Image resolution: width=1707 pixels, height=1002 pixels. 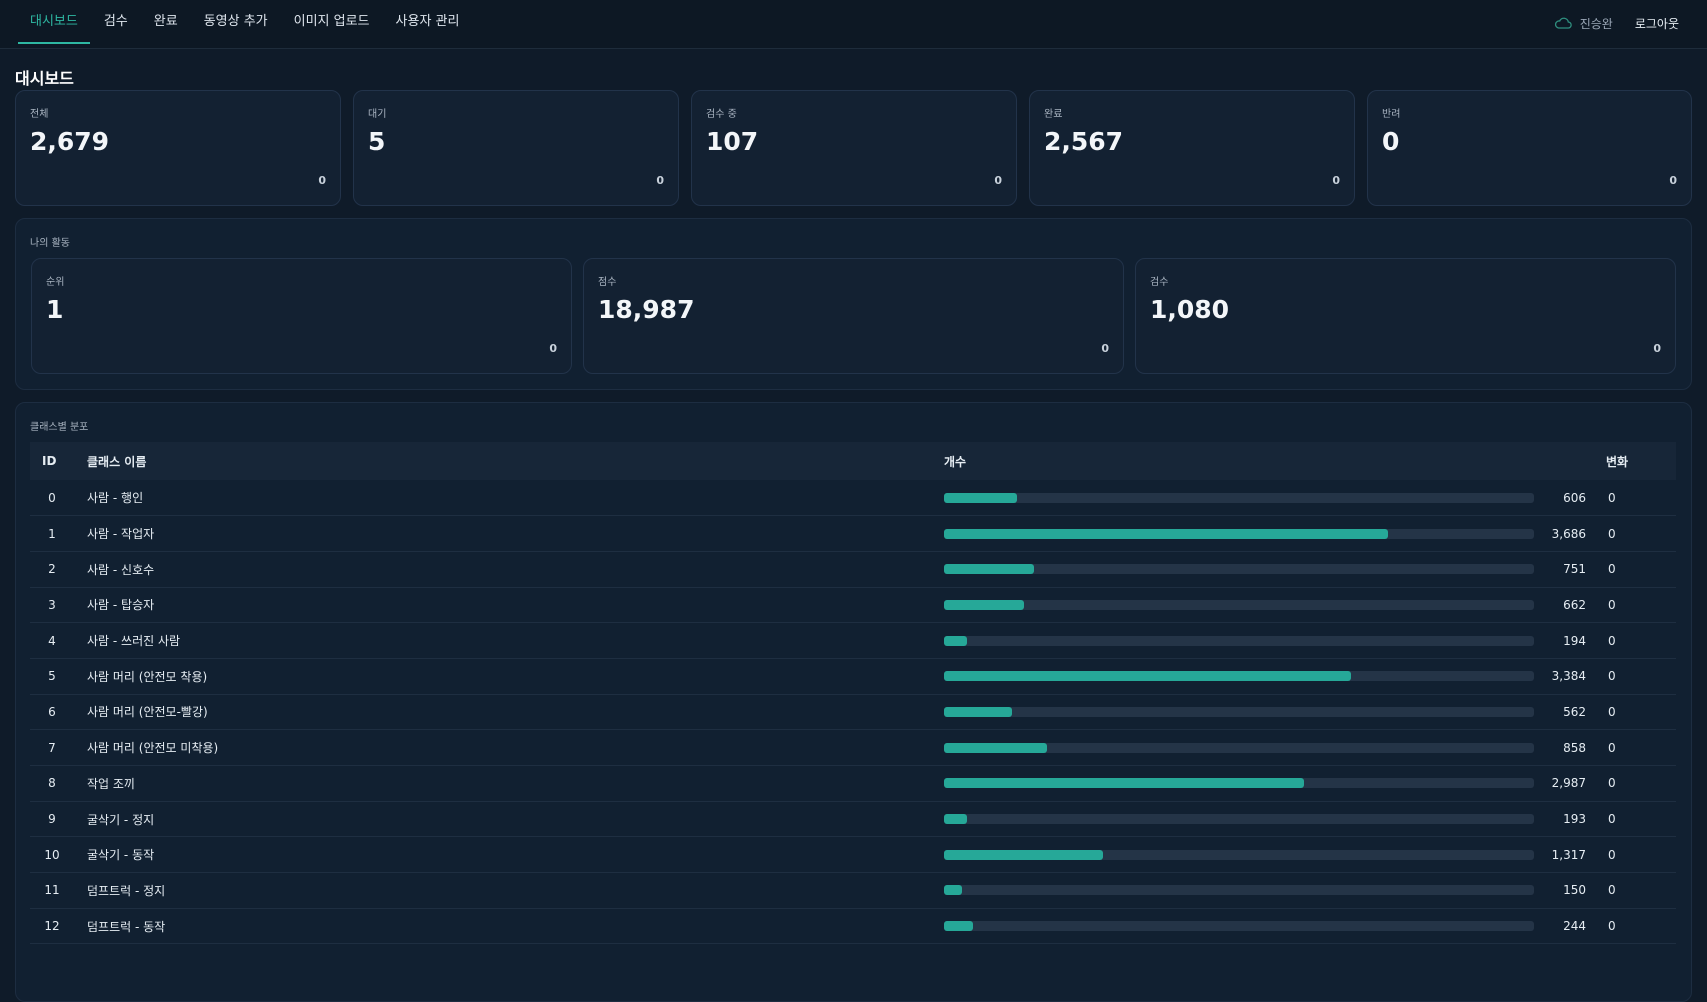 What do you see at coordinates (377, 114) in the screenshot?
I see `stat-label: 대기` at bounding box center [377, 114].